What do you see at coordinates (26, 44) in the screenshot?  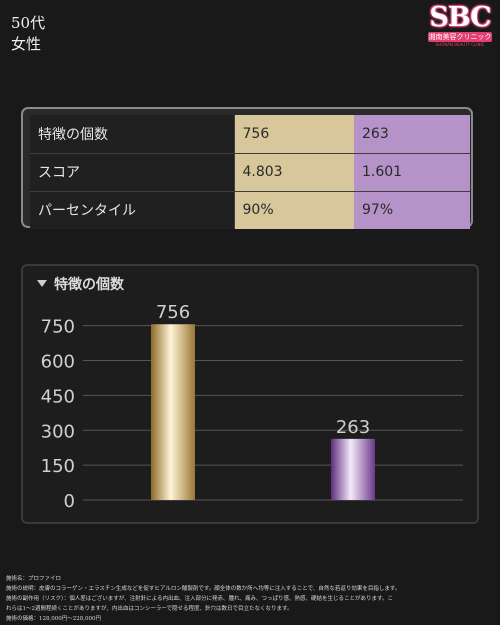 I see `gender-label: 女性` at bounding box center [26, 44].